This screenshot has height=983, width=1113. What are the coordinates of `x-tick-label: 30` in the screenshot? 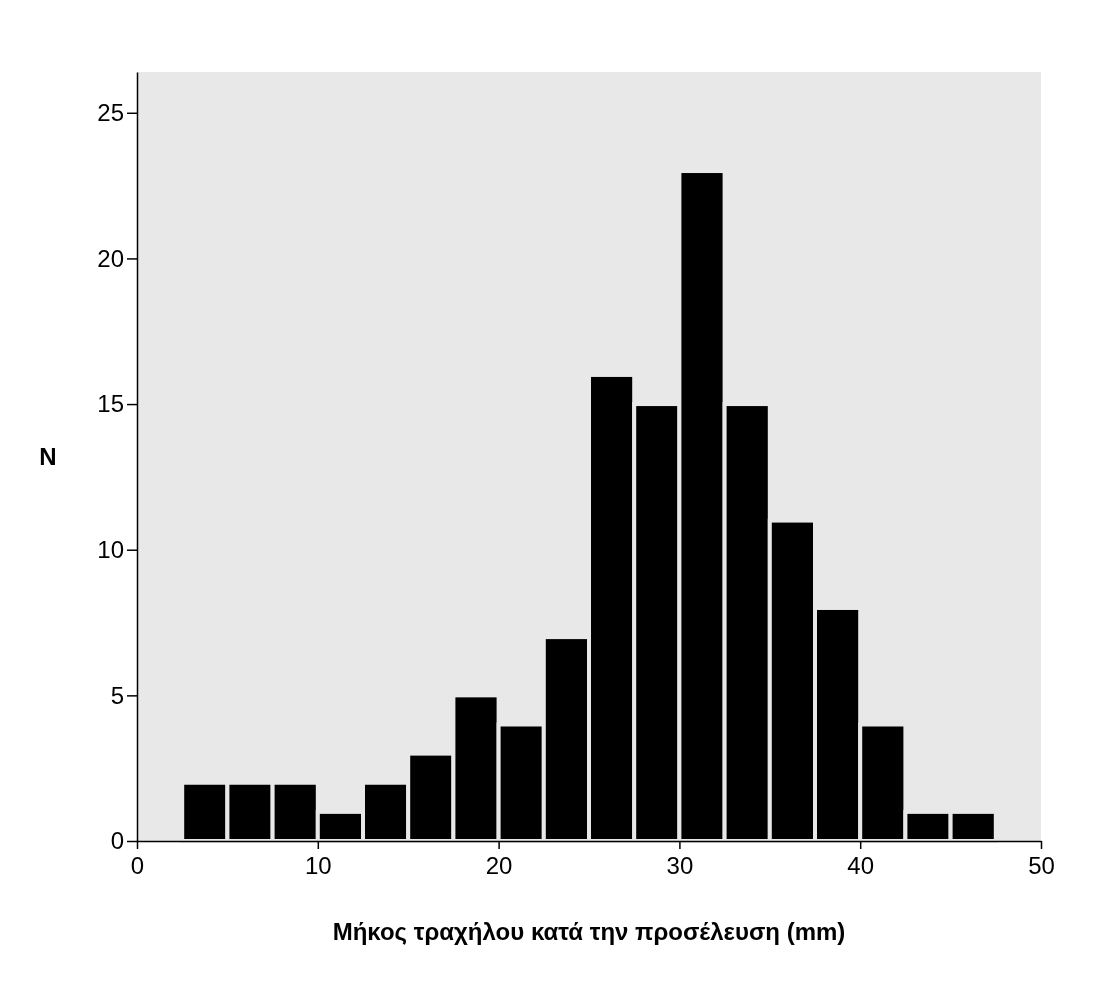 It's located at (680, 865).